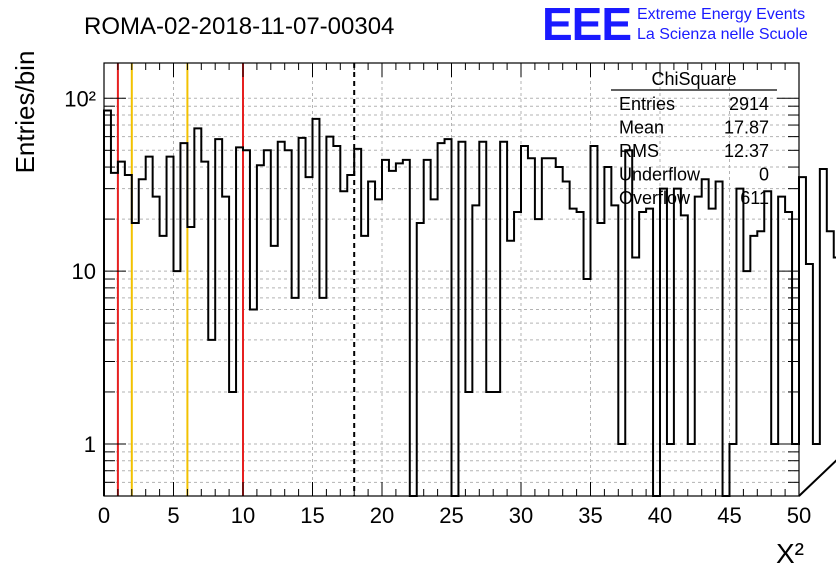 Image resolution: width=836 pixels, height=572 pixels. Describe the element at coordinates (521, 515) in the screenshot. I see `x-tick-label: 30` at that location.